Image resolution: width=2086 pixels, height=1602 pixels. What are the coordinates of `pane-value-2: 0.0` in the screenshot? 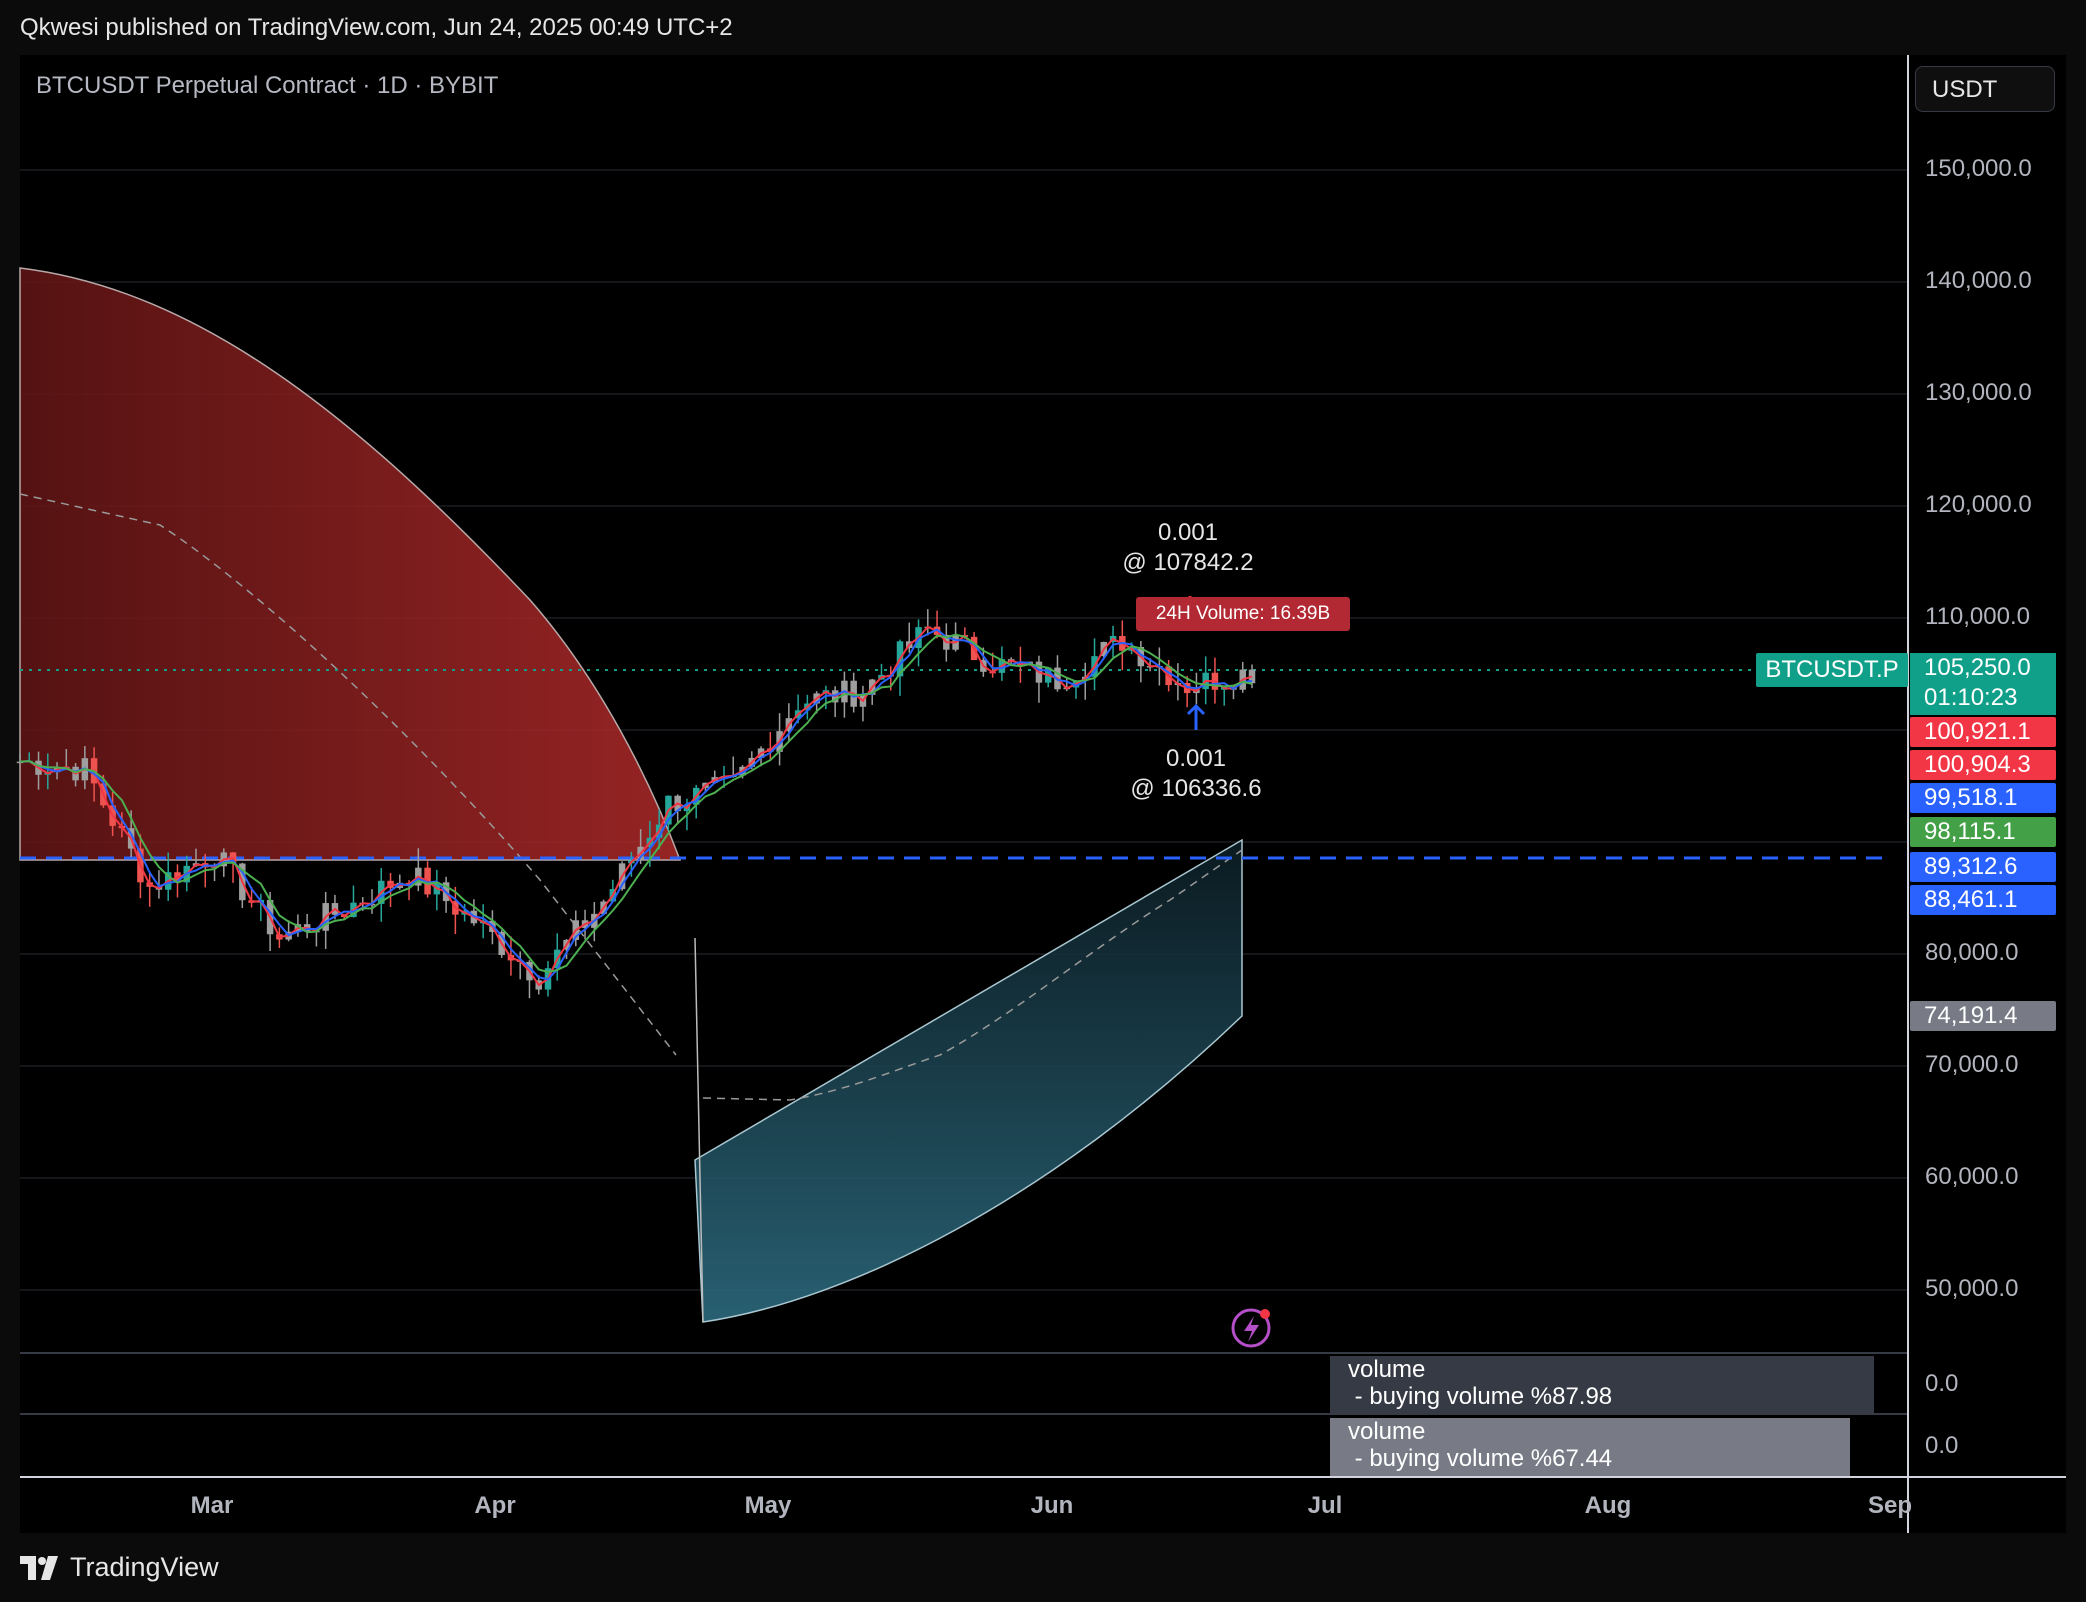 It's located at (1942, 1445).